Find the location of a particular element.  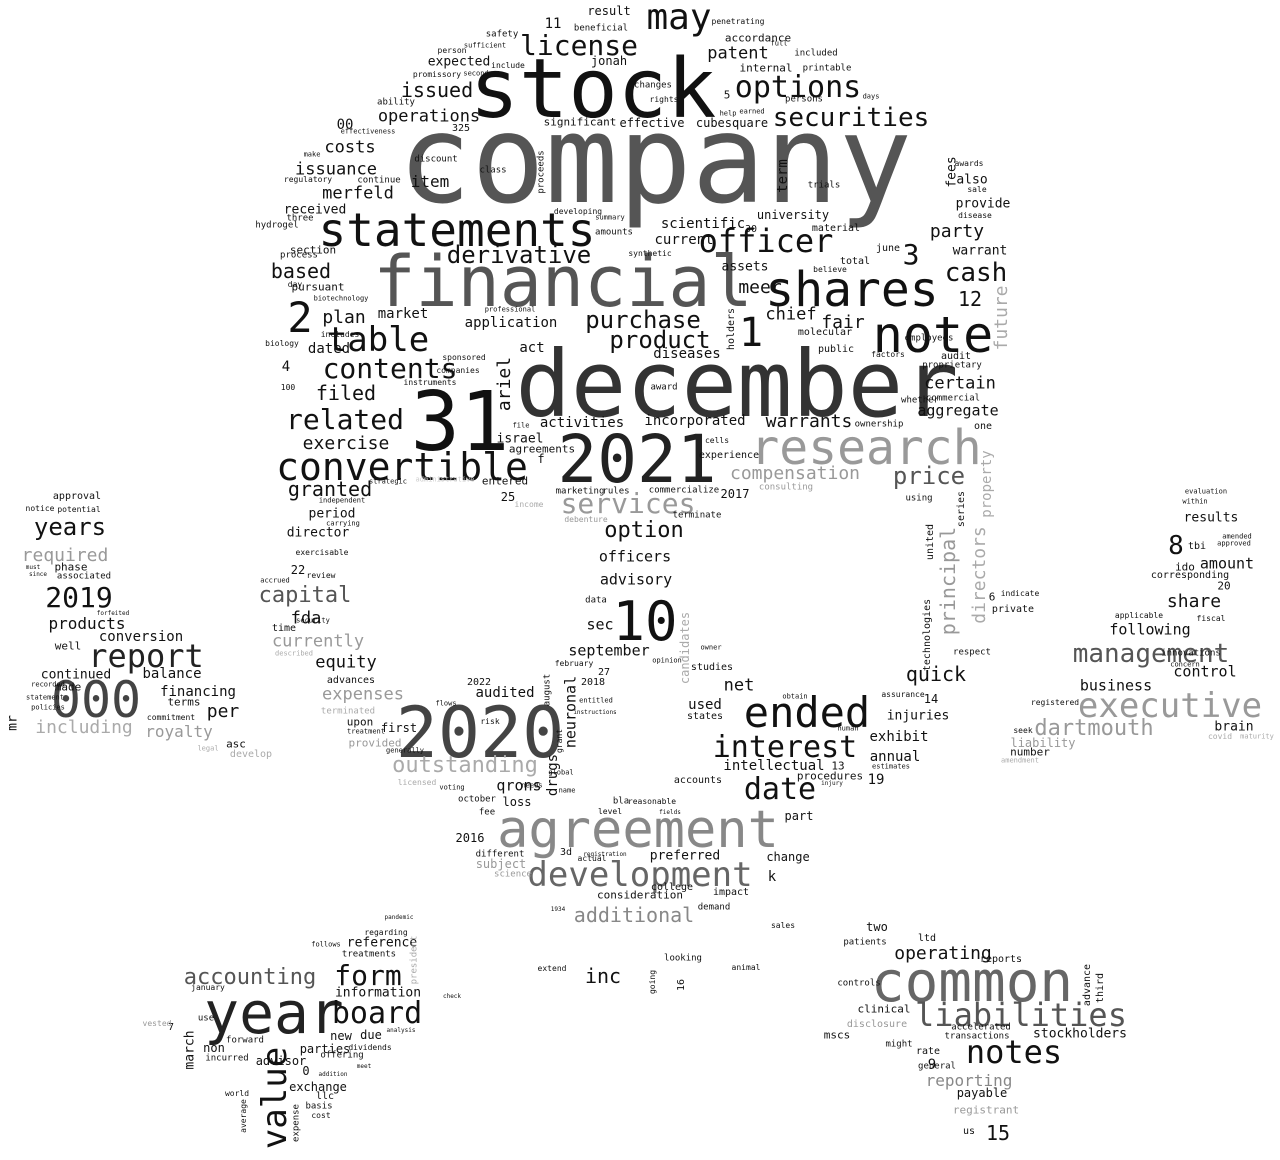

word: one is located at coordinates (983, 426).